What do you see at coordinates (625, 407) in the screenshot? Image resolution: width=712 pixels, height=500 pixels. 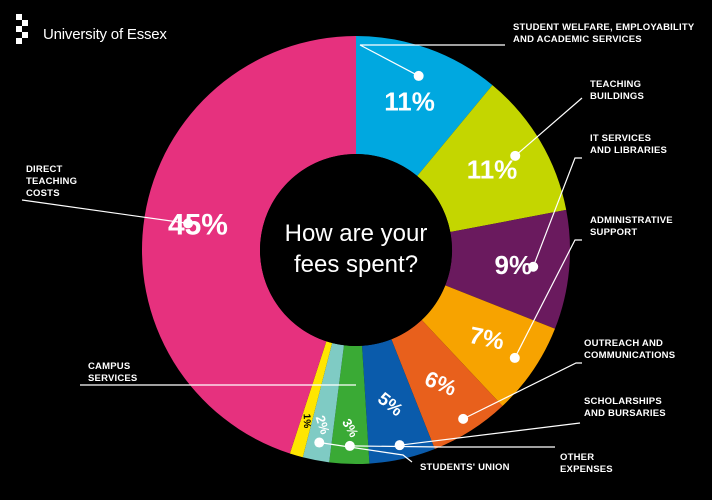 I see `label-scholarships: SCHOLARSHIPS AND BURSARIES` at bounding box center [625, 407].